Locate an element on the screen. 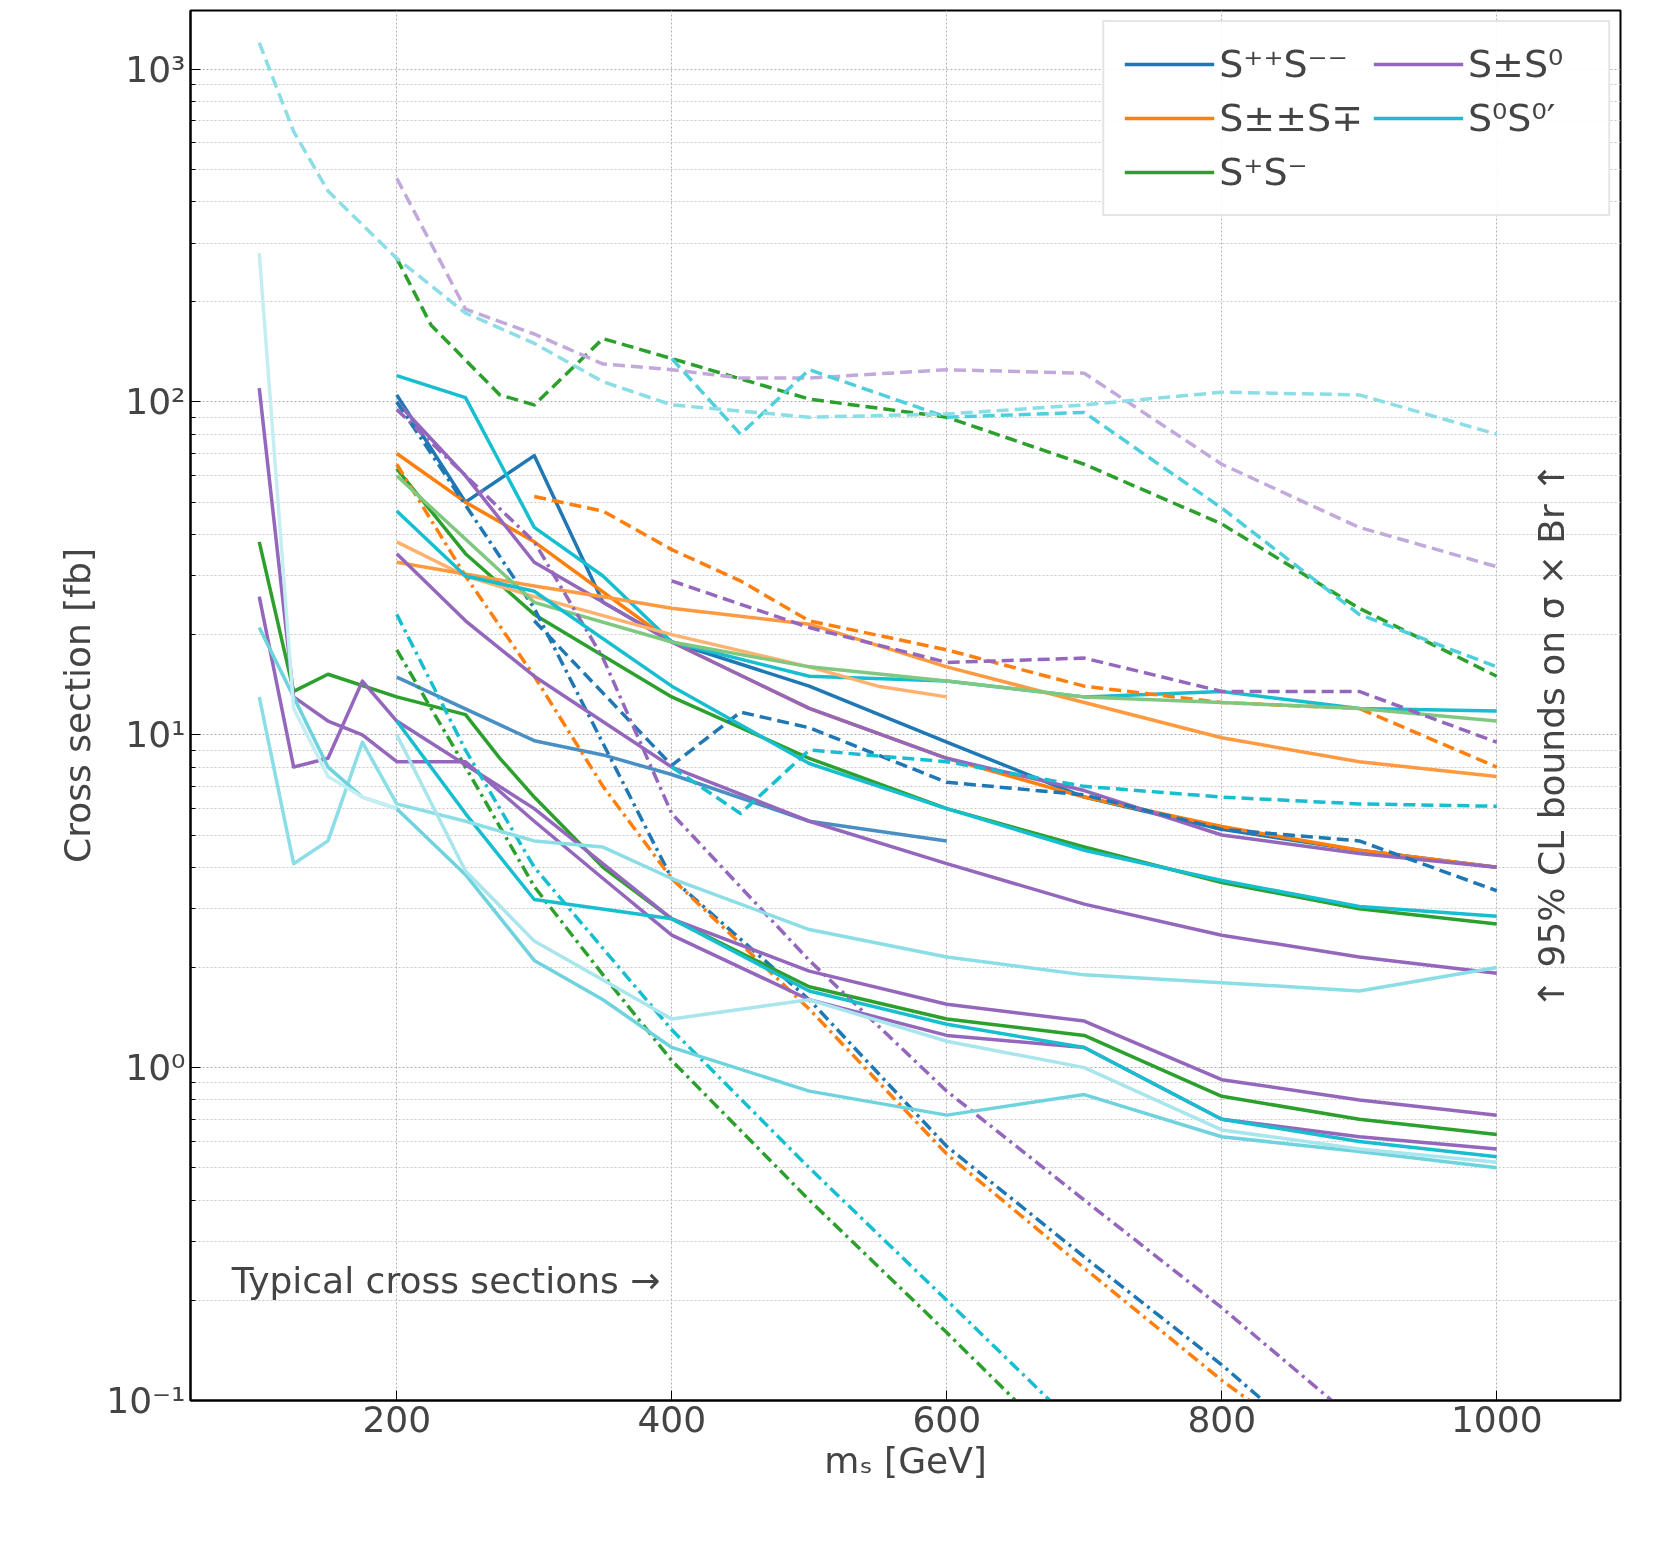  x-tick-label: 400 is located at coordinates (672, 1419).